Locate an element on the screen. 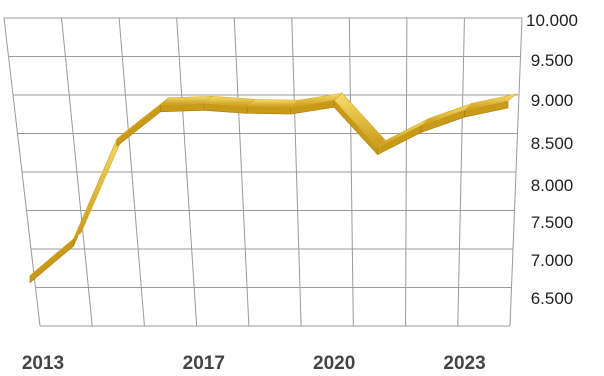 This screenshot has width=604, height=376. y-tick-label: 6.500 is located at coordinates (552, 298).